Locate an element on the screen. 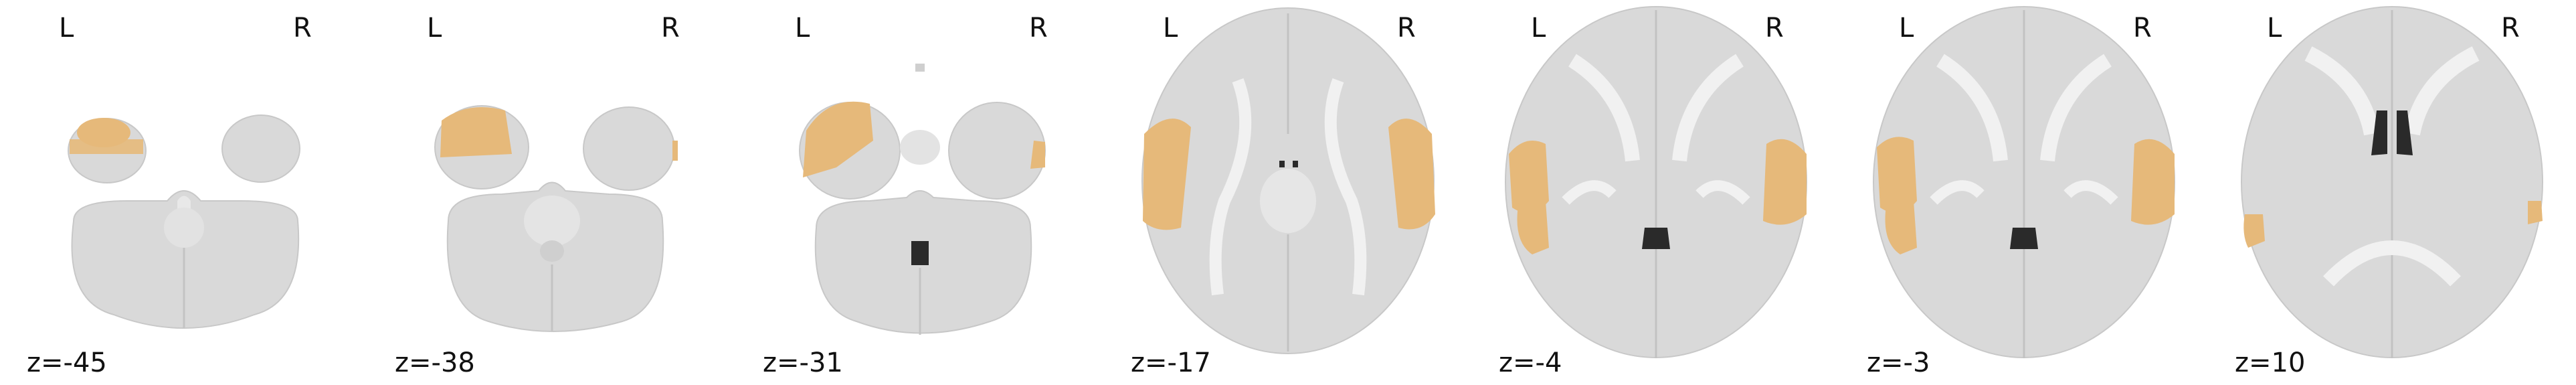 This screenshot has width=2576, height=385. slice-coordinate-label: z=-17 is located at coordinates (1171, 363).